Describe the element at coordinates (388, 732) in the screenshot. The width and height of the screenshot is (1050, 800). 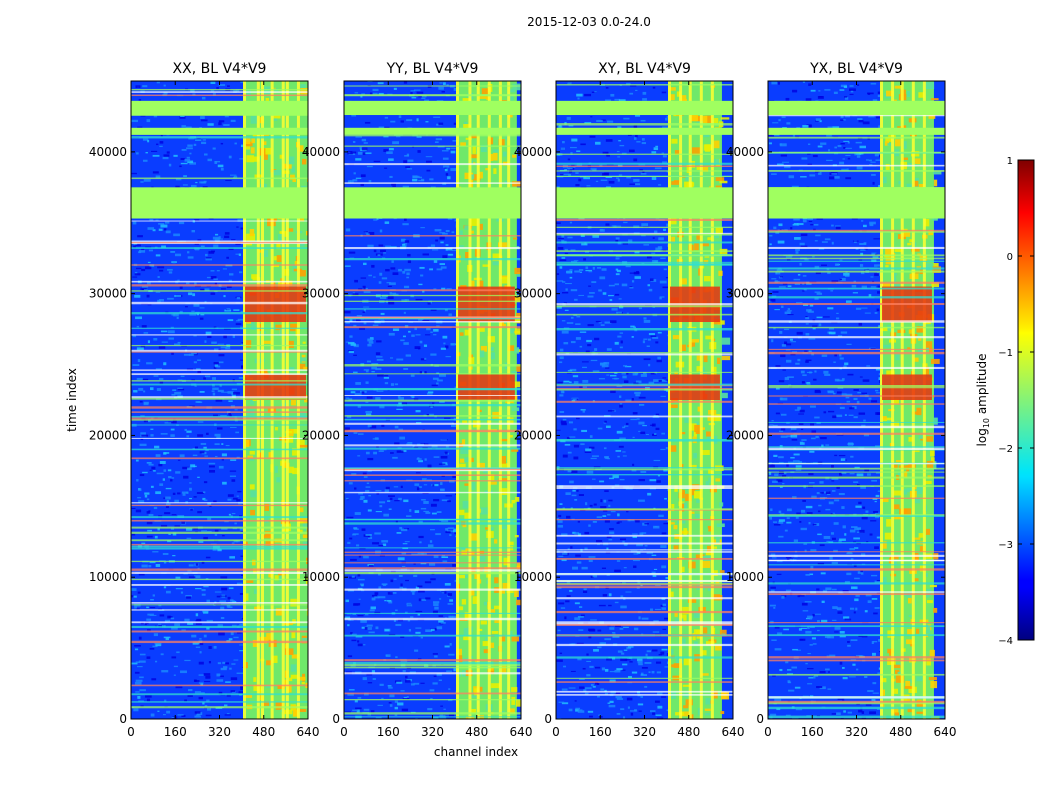
I see `x-tick-label: 160` at that location.